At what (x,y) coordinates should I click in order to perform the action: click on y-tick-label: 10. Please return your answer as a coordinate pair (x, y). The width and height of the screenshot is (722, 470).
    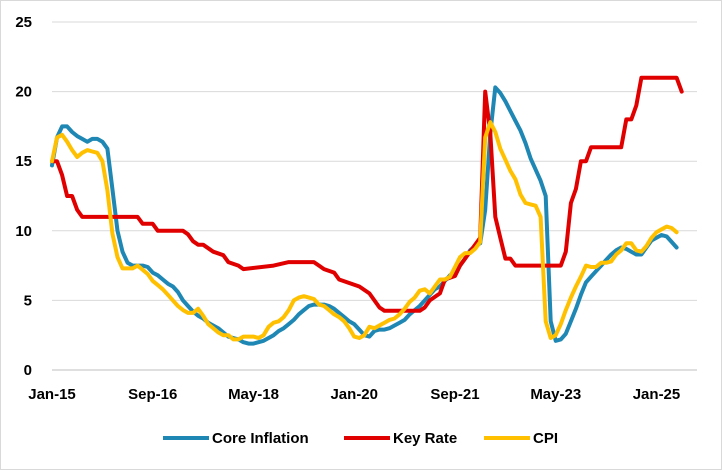
    Looking at the image, I should click on (23, 231).